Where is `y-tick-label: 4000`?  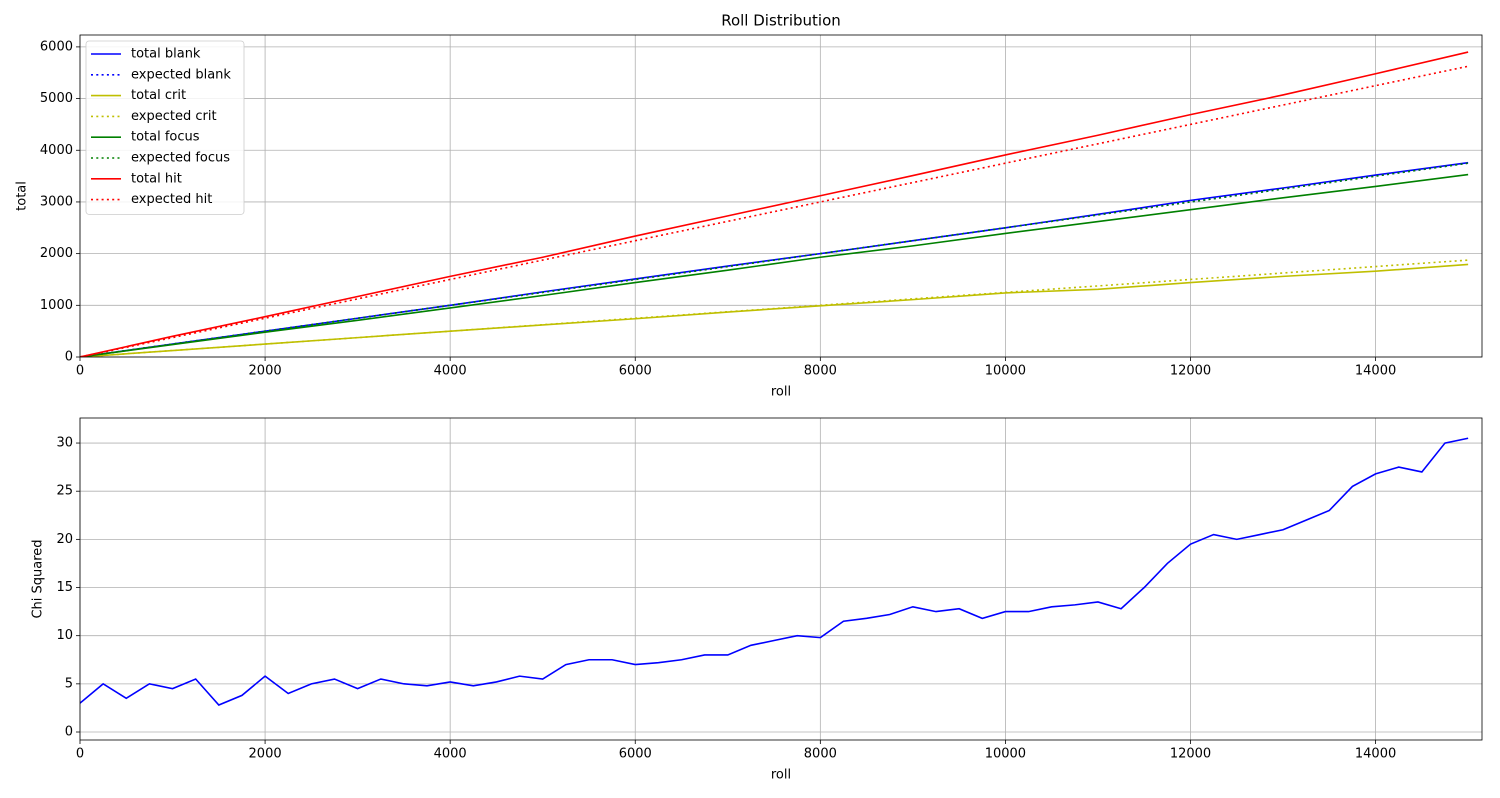
y-tick-label: 4000 is located at coordinates (56, 150).